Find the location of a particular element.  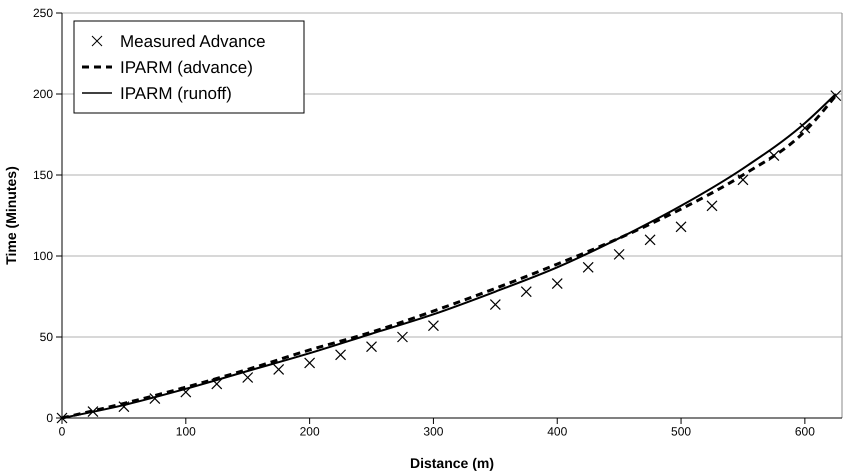

x-tick-label: 0 is located at coordinates (62, 431).